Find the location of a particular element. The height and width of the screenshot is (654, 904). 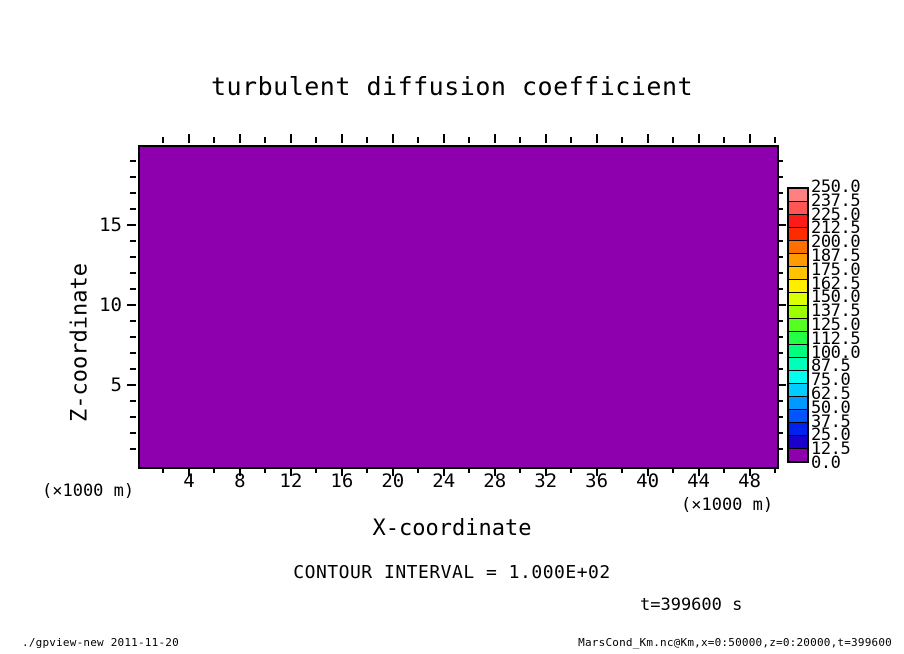

x-axis-tick-label: 36 is located at coordinates (597, 481).